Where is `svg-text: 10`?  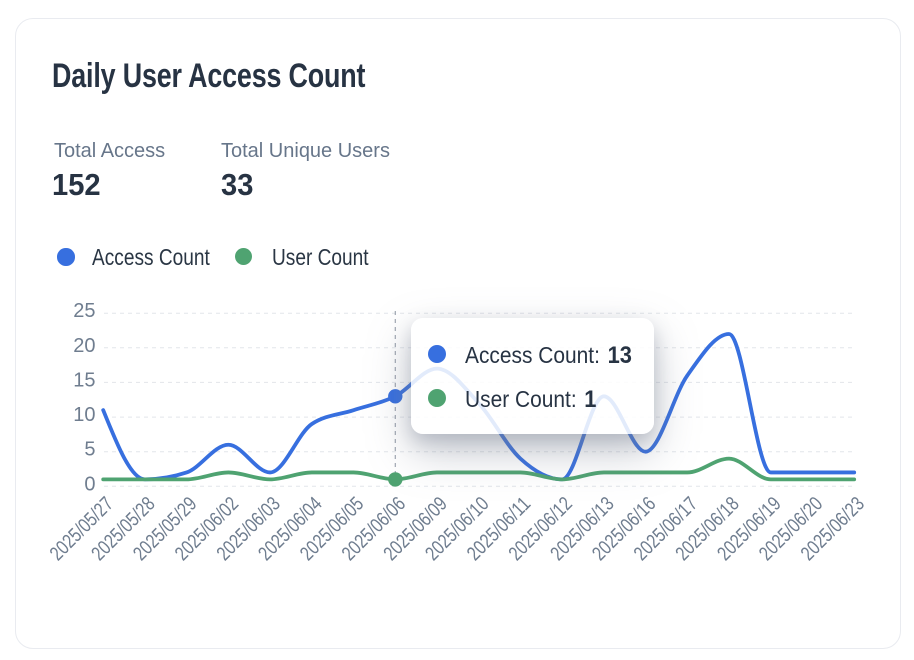
svg-text: 10 is located at coordinates (84, 415).